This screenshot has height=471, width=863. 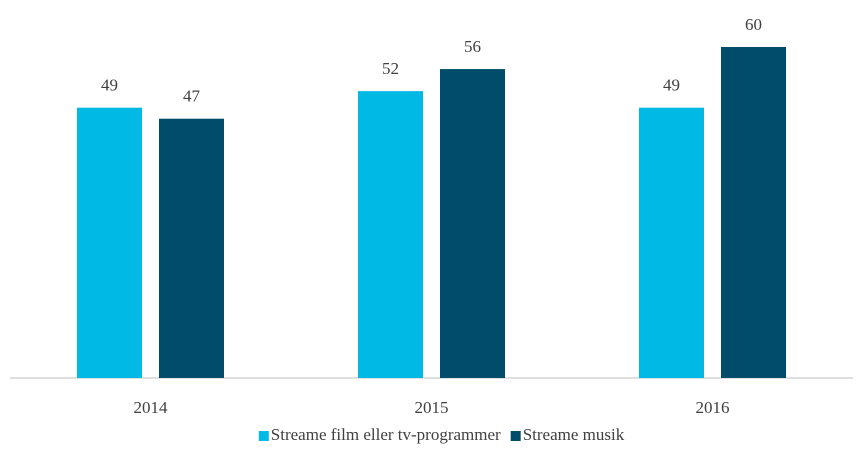 What do you see at coordinates (472, 46) in the screenshot?
I see `data-label: 56` at bounding box center [472, 46].